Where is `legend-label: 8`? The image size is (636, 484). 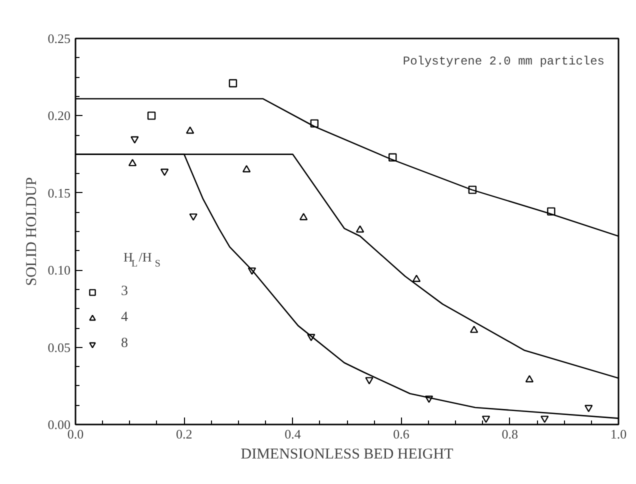
legend-label: 8 is located at coordinates (125, 344).